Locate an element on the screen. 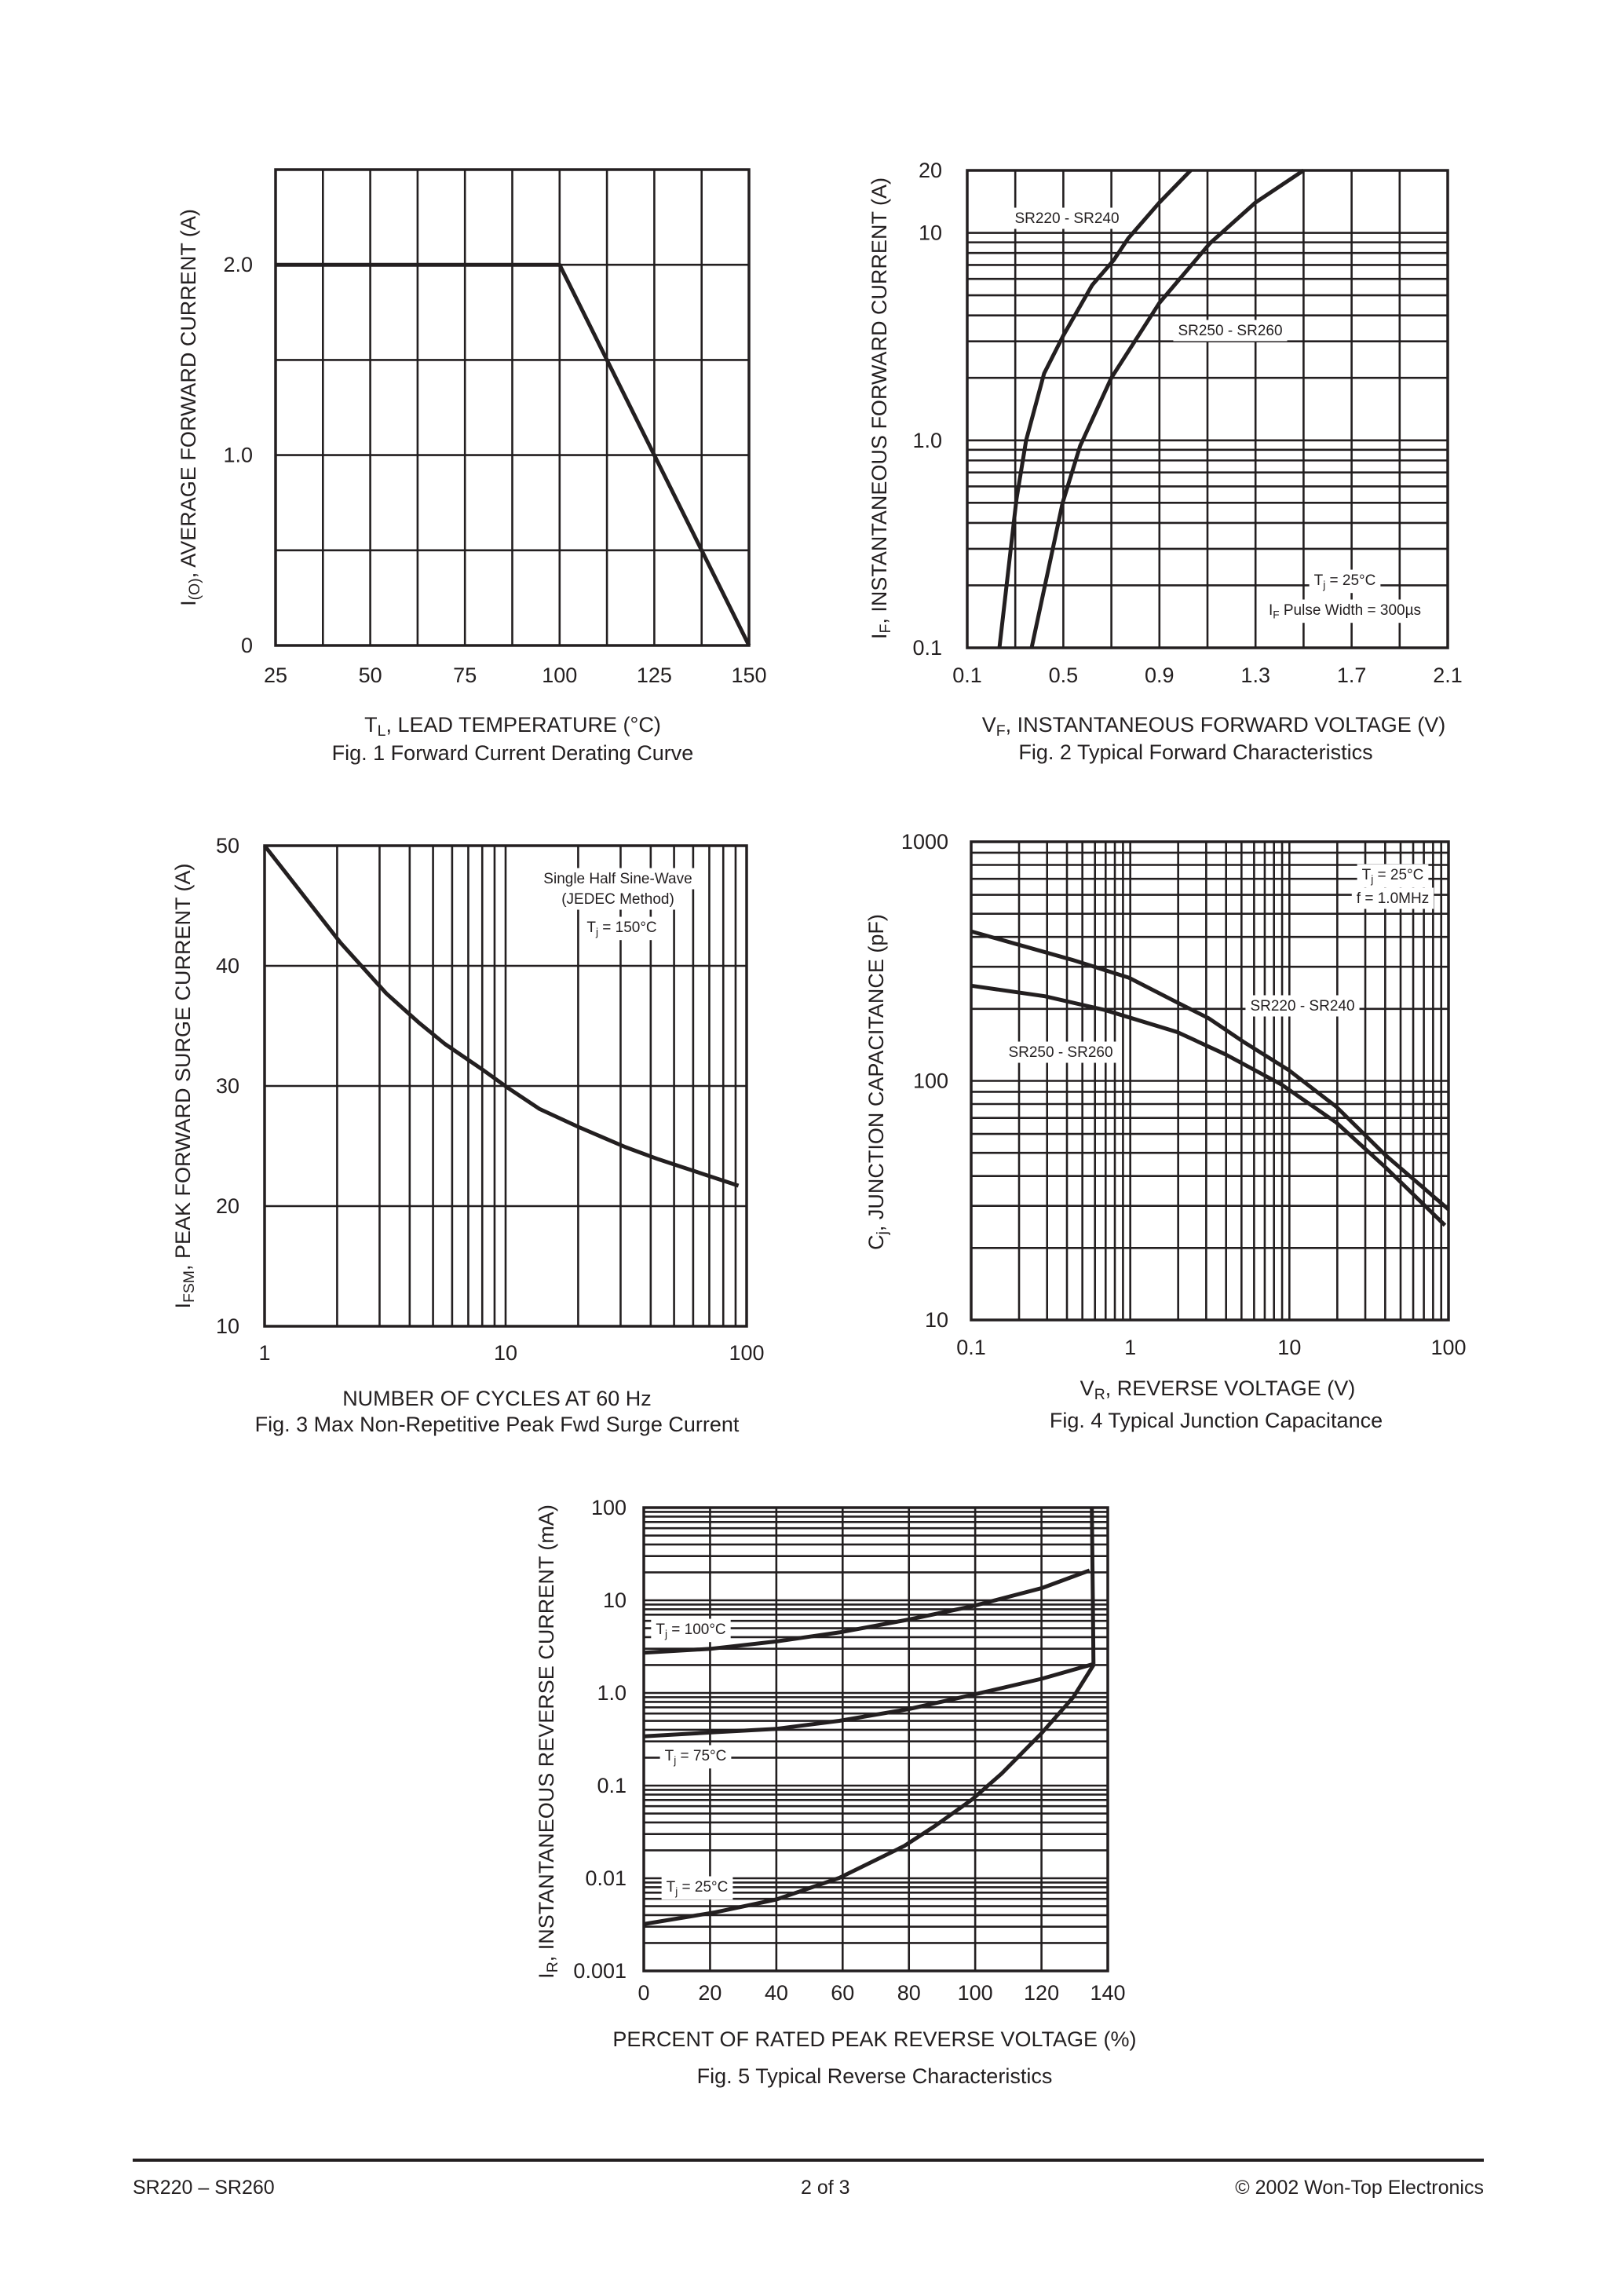 The image size is (1622, 2296). series-line-ifsm is located at coordinates (502, 1016).